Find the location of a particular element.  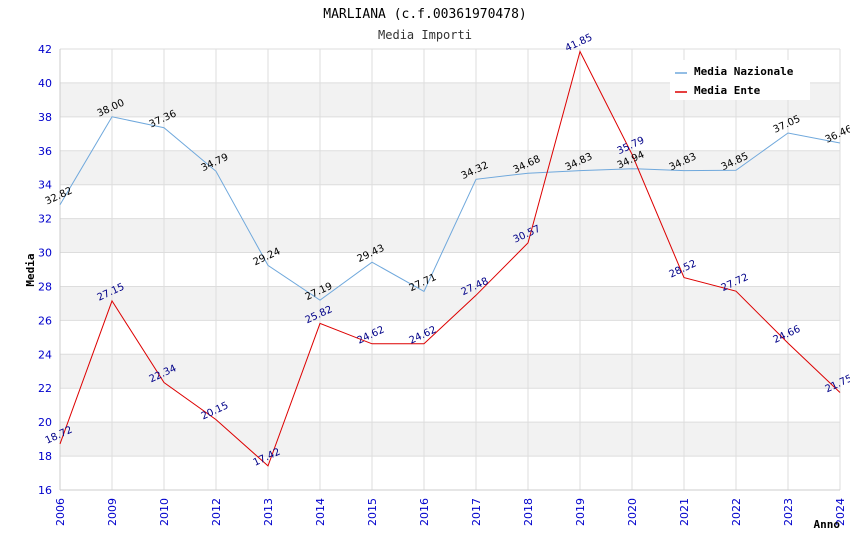

x-tick-label: 2023 is located at coordinates (788, 512).